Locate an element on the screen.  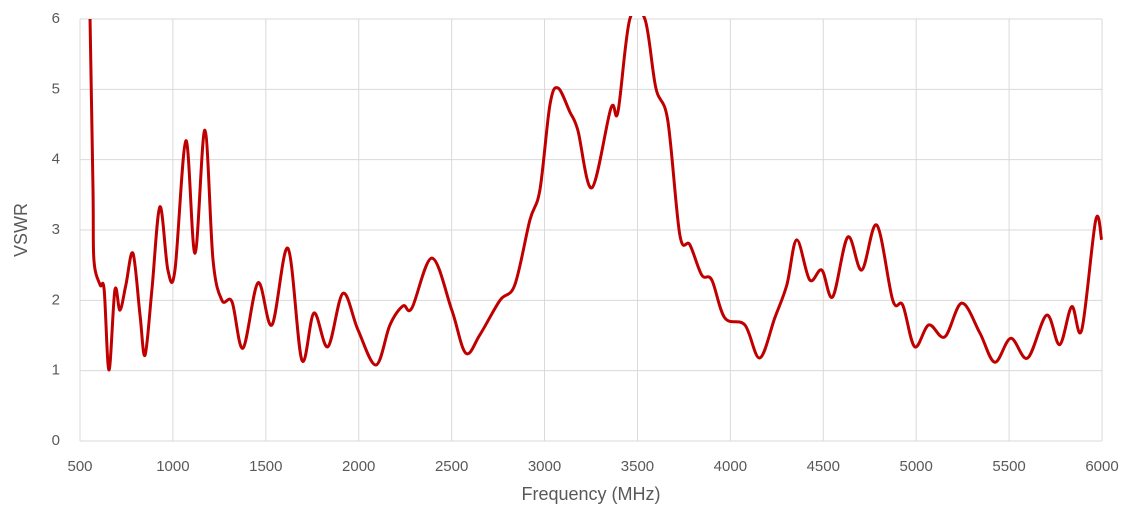
x-tick-label: 3500 is located at coordinates (637, 466).